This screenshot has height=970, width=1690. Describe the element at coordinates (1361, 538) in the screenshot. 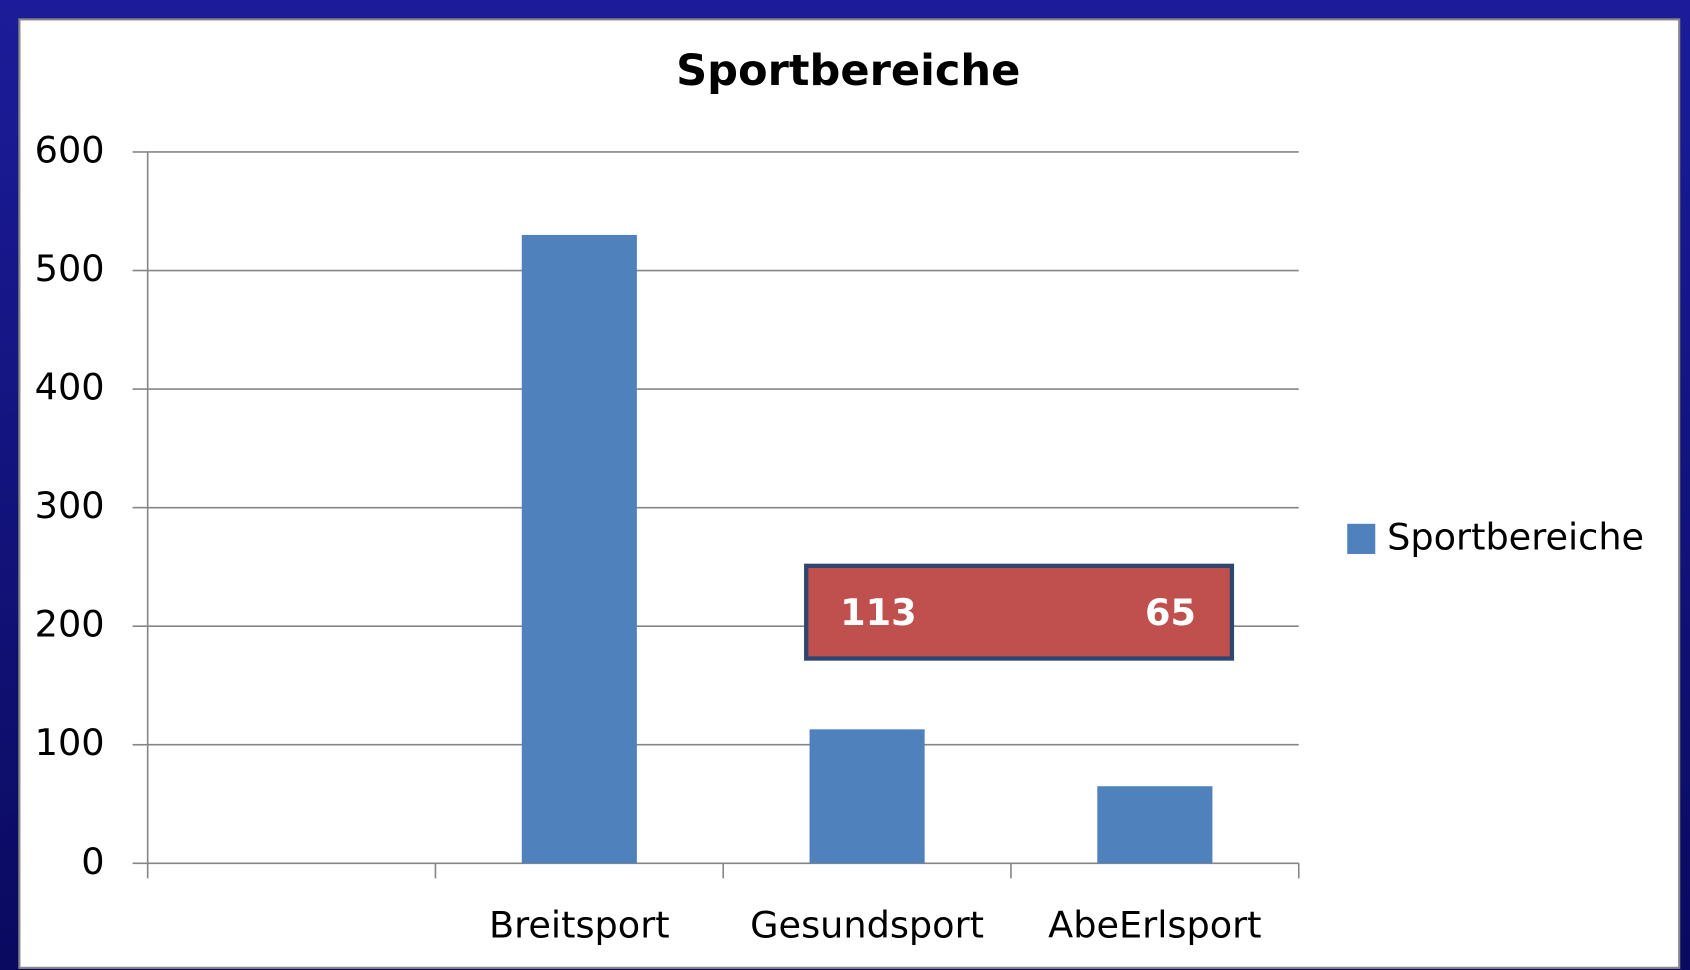

I see `legend-swatch` at that location.